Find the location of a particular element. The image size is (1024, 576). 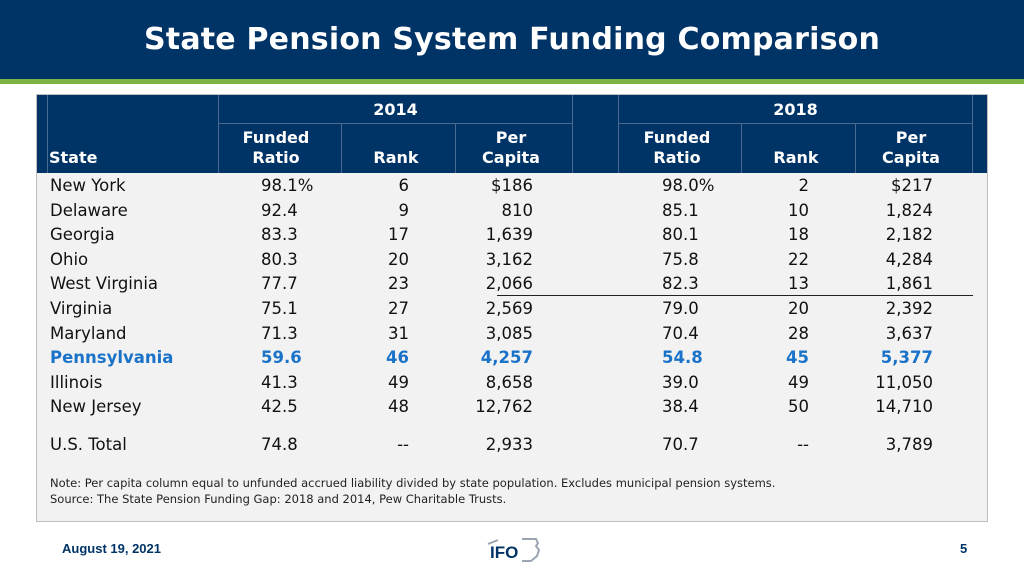

table-row-1-r14: 9 is located at coordinates (404, 210).